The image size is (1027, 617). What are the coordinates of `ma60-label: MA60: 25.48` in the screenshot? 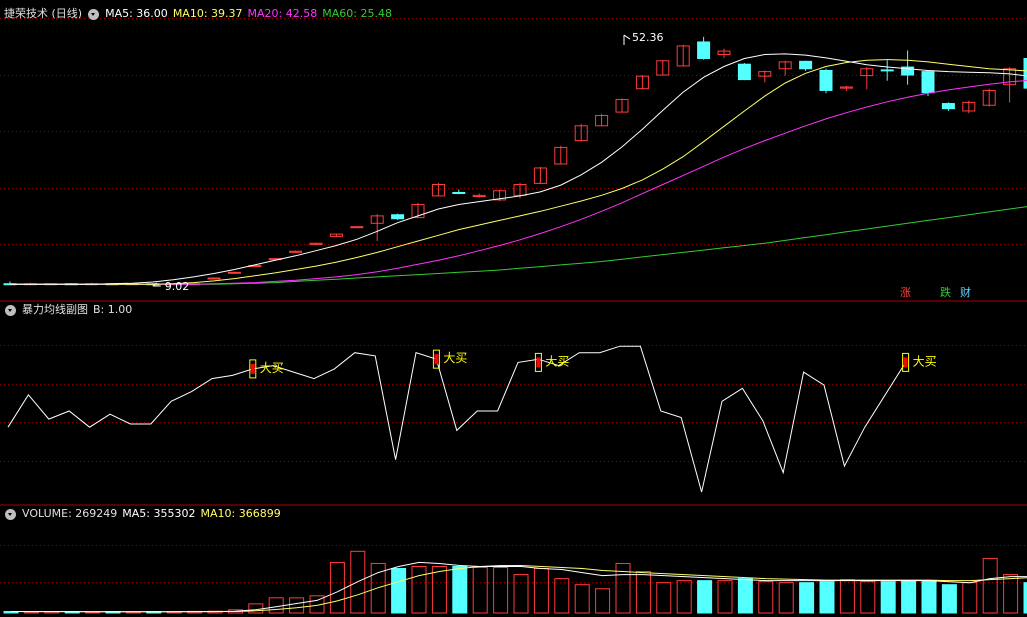 It's located at (357, 13).